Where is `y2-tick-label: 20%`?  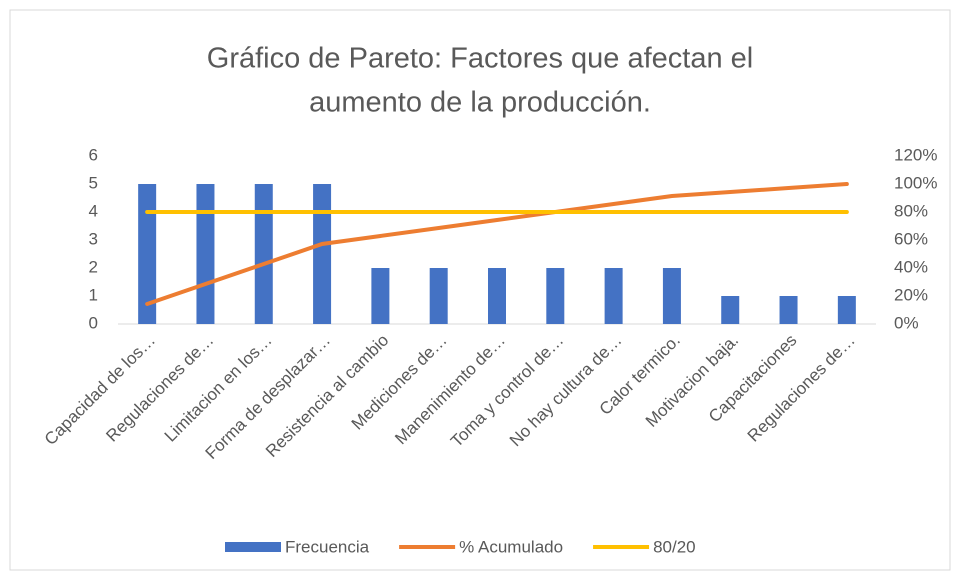
y2-tick-label: 20% is located at coordinates (911, 294).